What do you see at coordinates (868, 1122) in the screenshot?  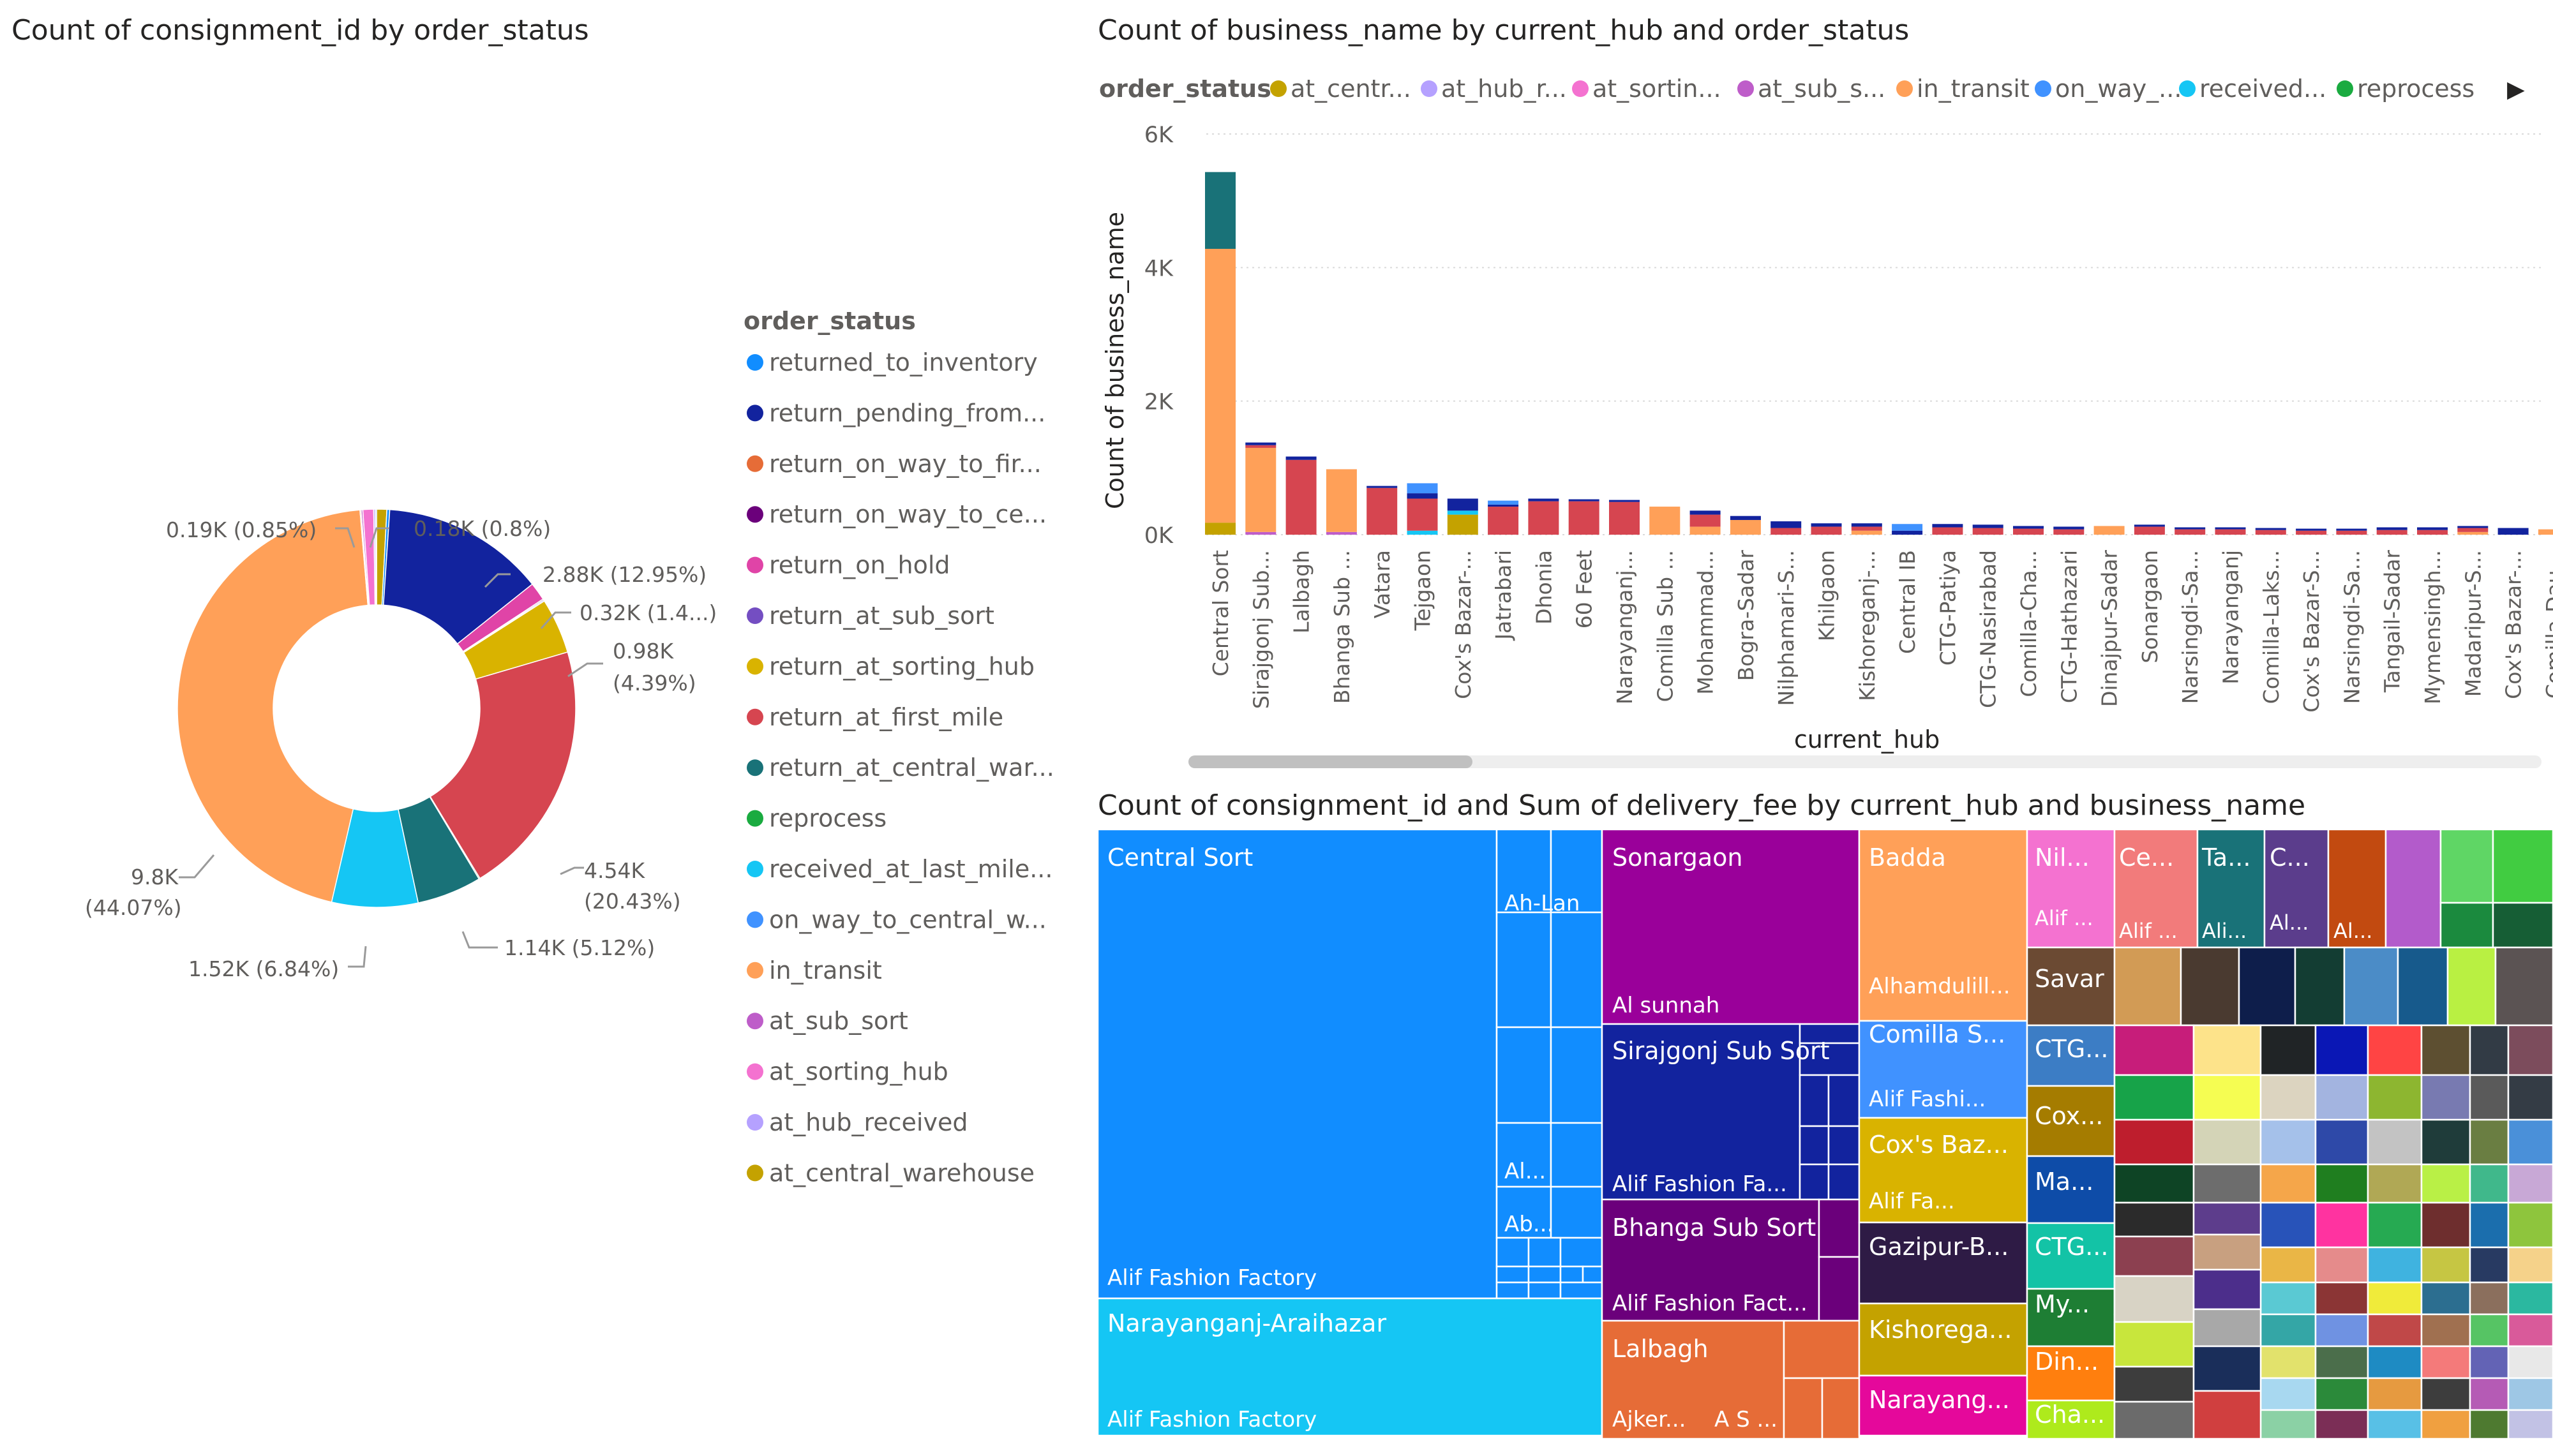 I see `donut-legend-item: at_hub_received` at bounding box center [868, 1122].